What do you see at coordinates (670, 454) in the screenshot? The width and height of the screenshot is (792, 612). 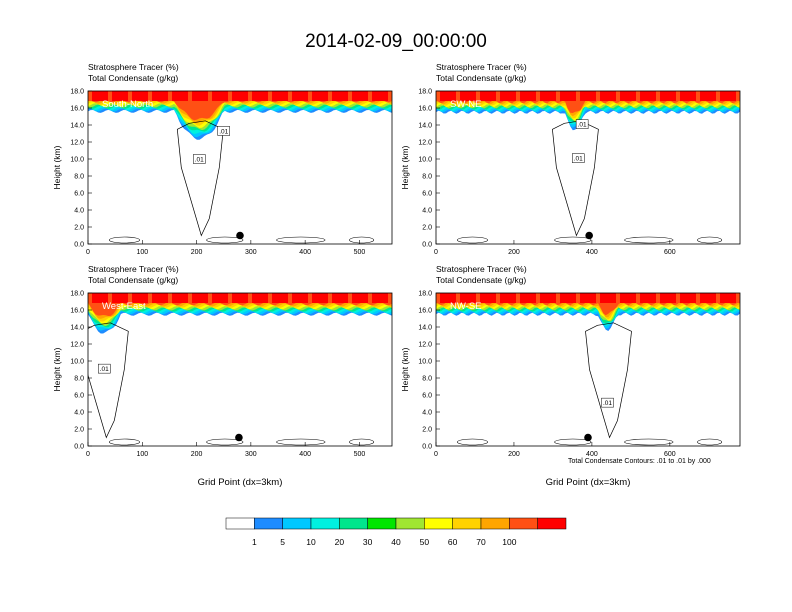 I see `x-tick-label: 600` at bounding box center [670, 454].